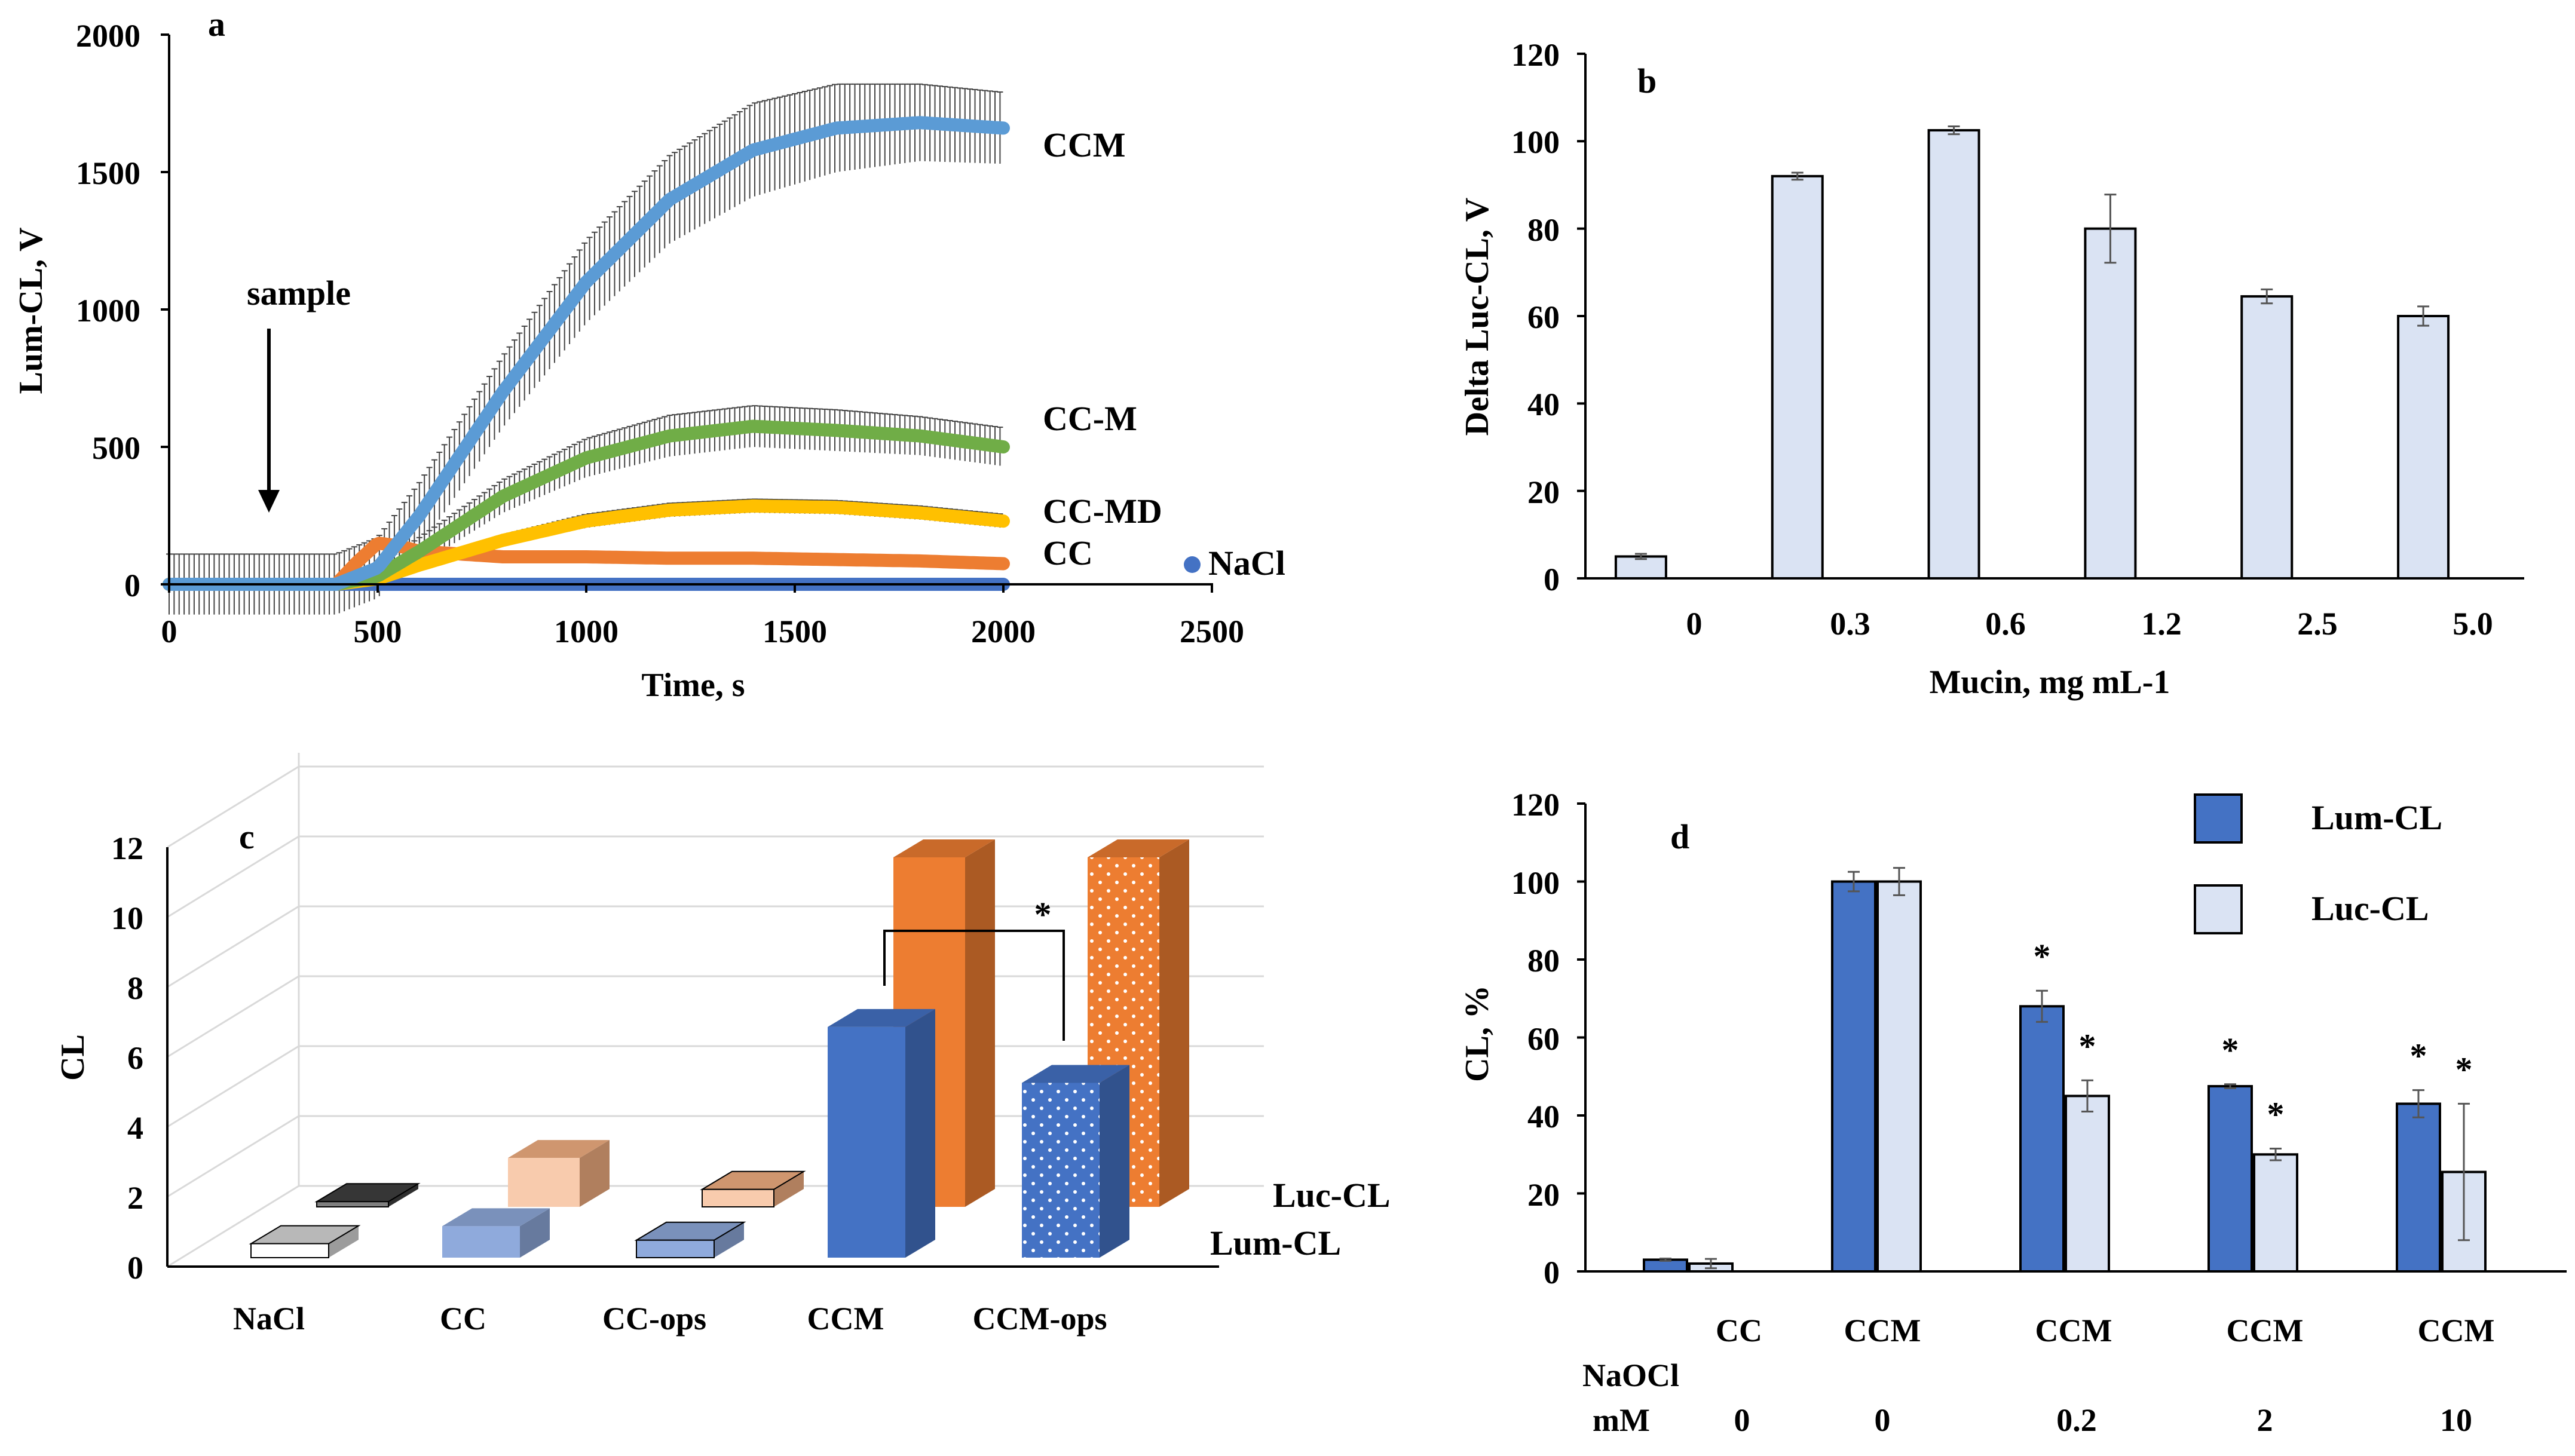  I want to click on panel-b-ticks, so click(1581, 317).